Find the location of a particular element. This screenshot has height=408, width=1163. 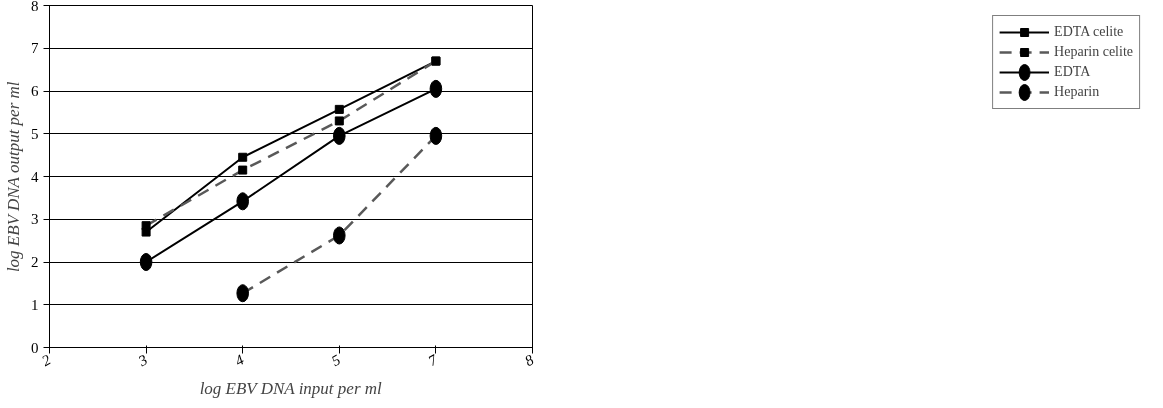

x-axis-title: log EBV DNA input per ml is located at coordinates (291, 388).